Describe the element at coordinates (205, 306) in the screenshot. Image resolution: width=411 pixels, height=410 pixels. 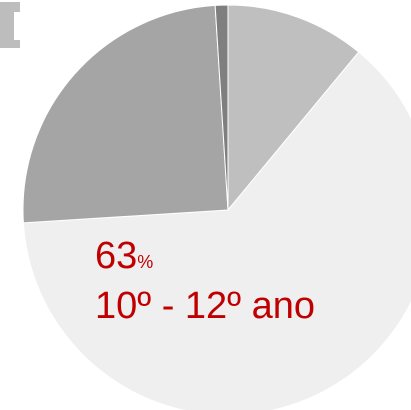
I see `category-label: 10º - 12º ano` at that location.